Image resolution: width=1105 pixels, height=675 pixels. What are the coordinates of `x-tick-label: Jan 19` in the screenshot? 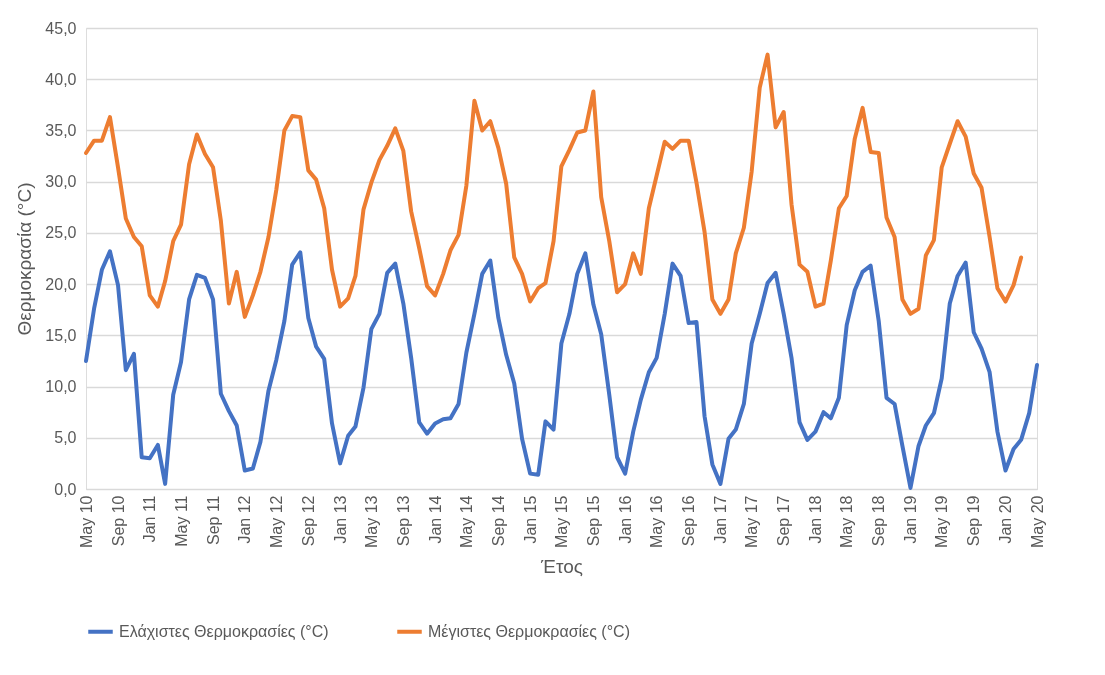 It's located at (910, 519).